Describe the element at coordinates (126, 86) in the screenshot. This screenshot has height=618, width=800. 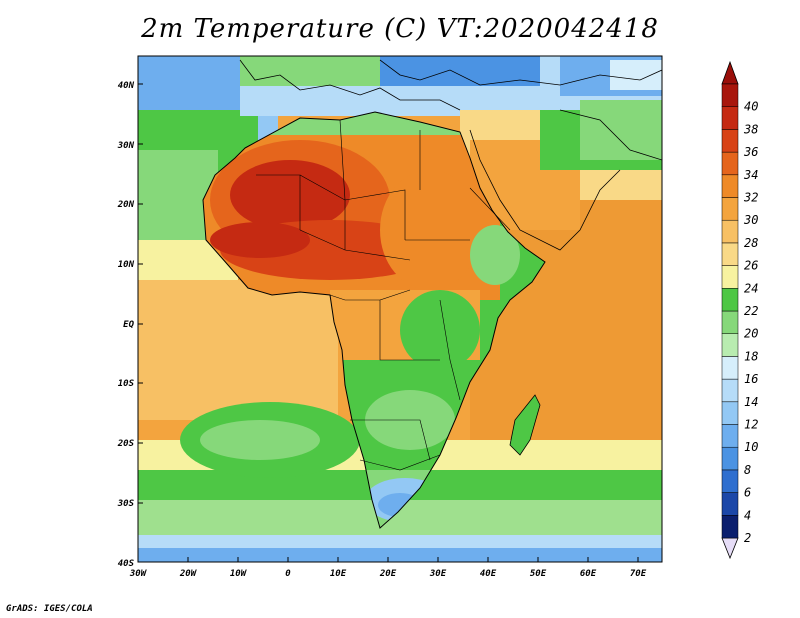
I see `lat-label-40n: 40N` at that location.